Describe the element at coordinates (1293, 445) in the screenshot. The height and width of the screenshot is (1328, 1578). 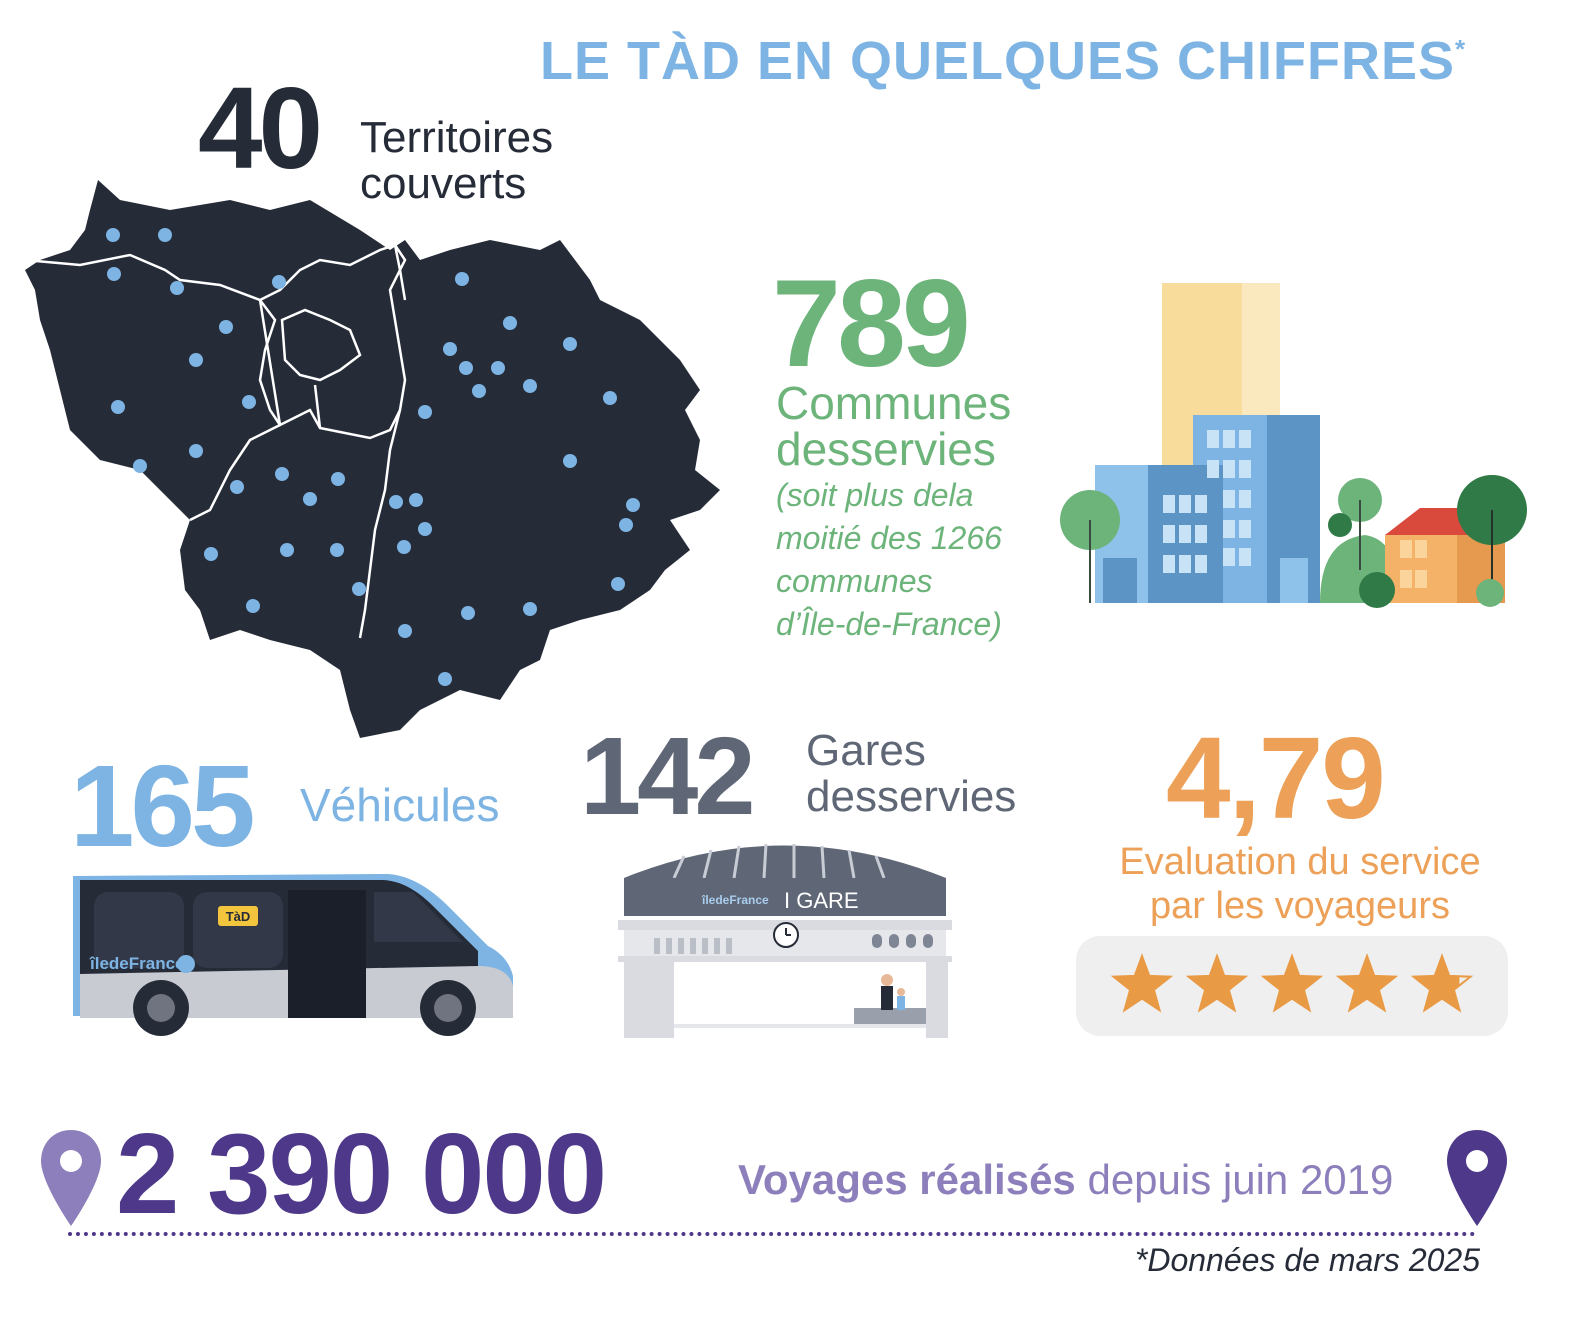
I see `city-buildings-illustration` at that location.